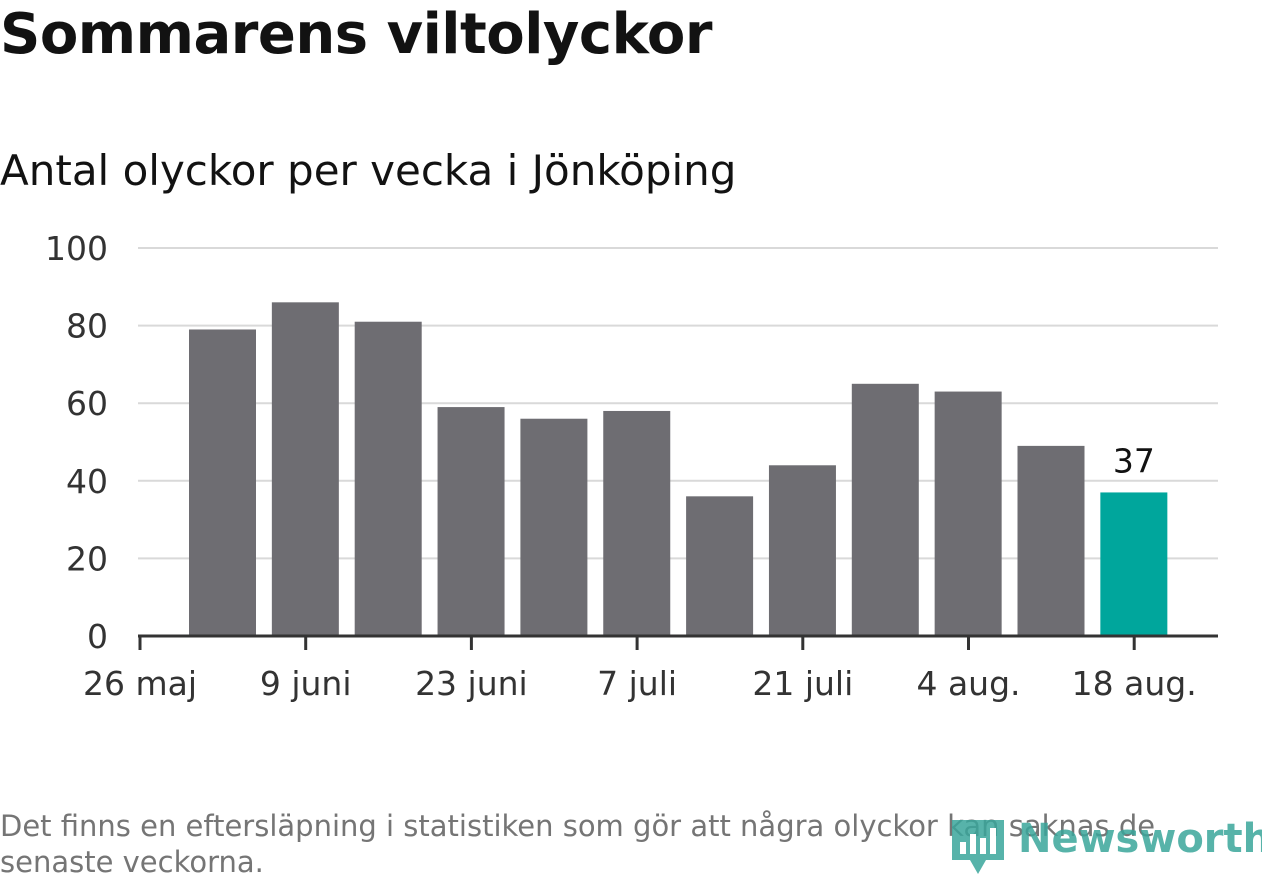 Image resolution: width=1262 pixels, height=880 pixels. I want to click on x-tick-label: 7 juli, so click(637, 683).